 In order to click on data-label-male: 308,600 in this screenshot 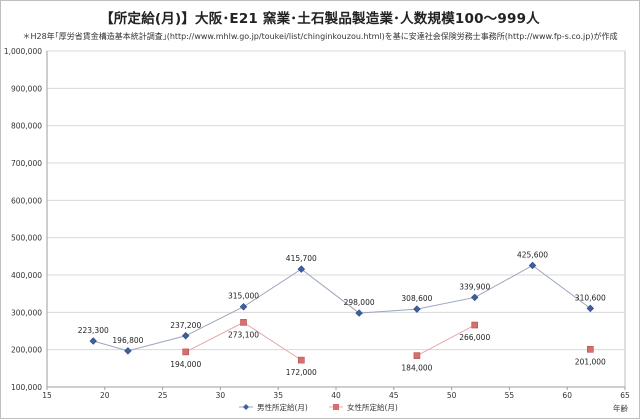, I will do `click(416, 298)`.